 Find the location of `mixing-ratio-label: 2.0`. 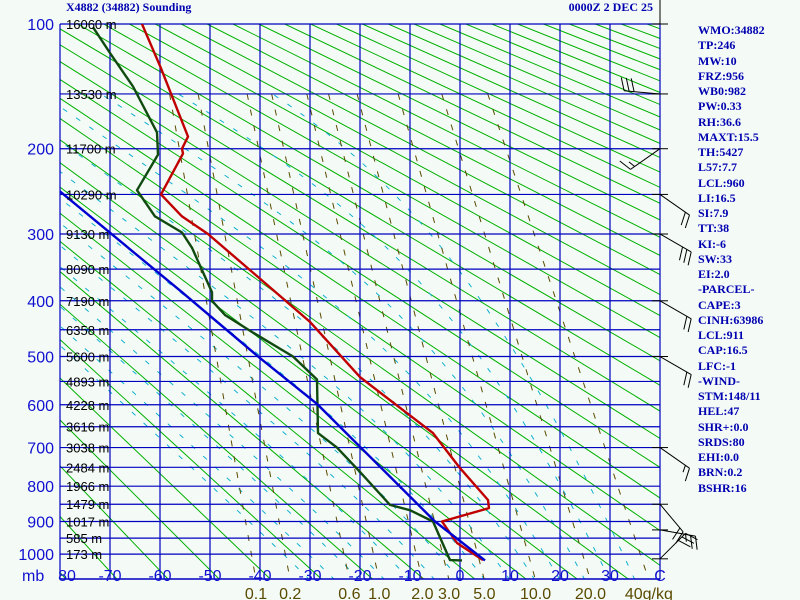

mixing-ratio-label: 2.0 is located at coordinates (422, 593).